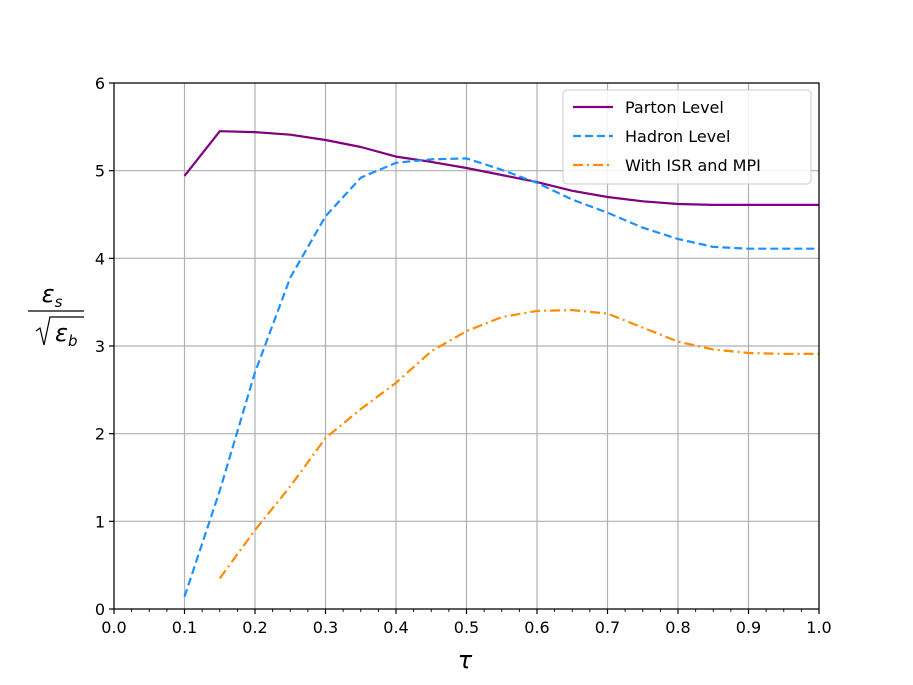 The width and height of the screenshot is (913, 685). I want to click on x-tick-label: 0.0, so click(113, 627).